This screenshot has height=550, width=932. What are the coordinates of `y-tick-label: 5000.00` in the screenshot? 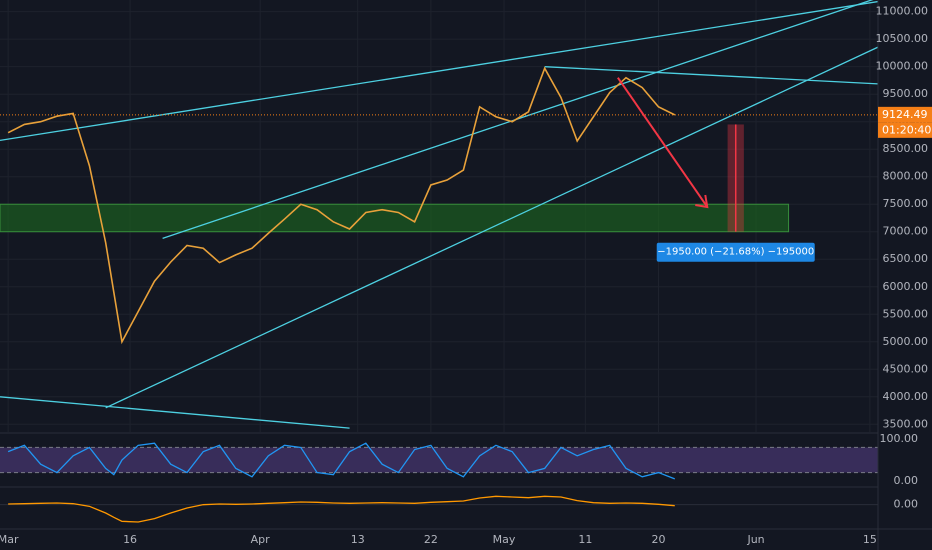 It's located at (906, 341).